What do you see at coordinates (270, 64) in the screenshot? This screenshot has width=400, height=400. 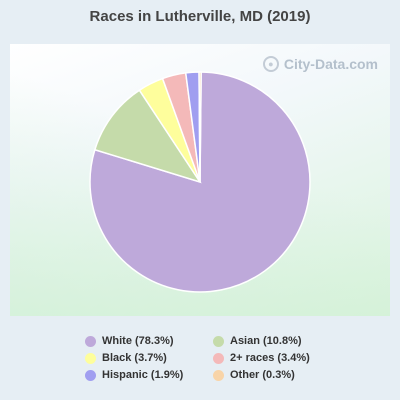 I see `search-magnifier-icon: ●` at bounding box center [270, 64].